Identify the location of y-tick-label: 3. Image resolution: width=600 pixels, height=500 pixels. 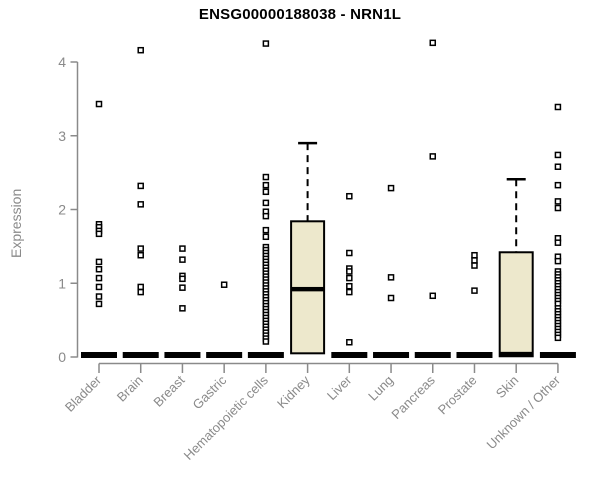
(62, 136).